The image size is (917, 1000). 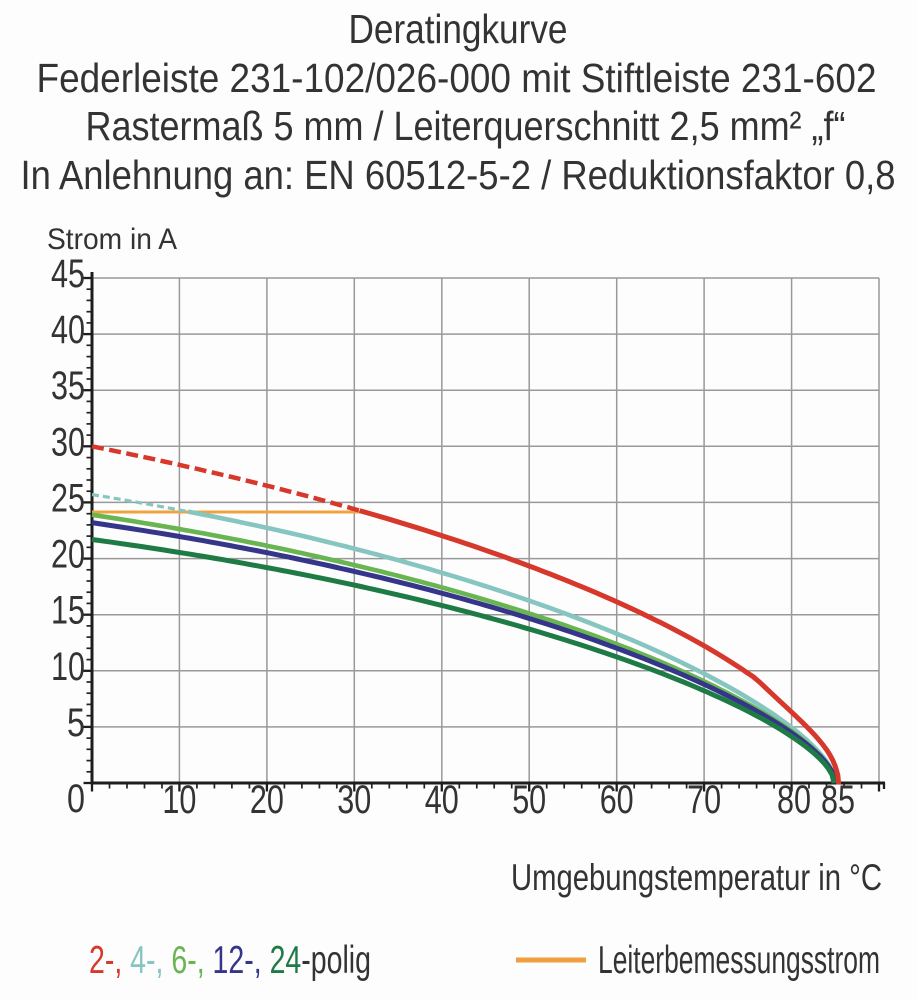 I want to click on svg-text: 70, so click(x=704, y=800).